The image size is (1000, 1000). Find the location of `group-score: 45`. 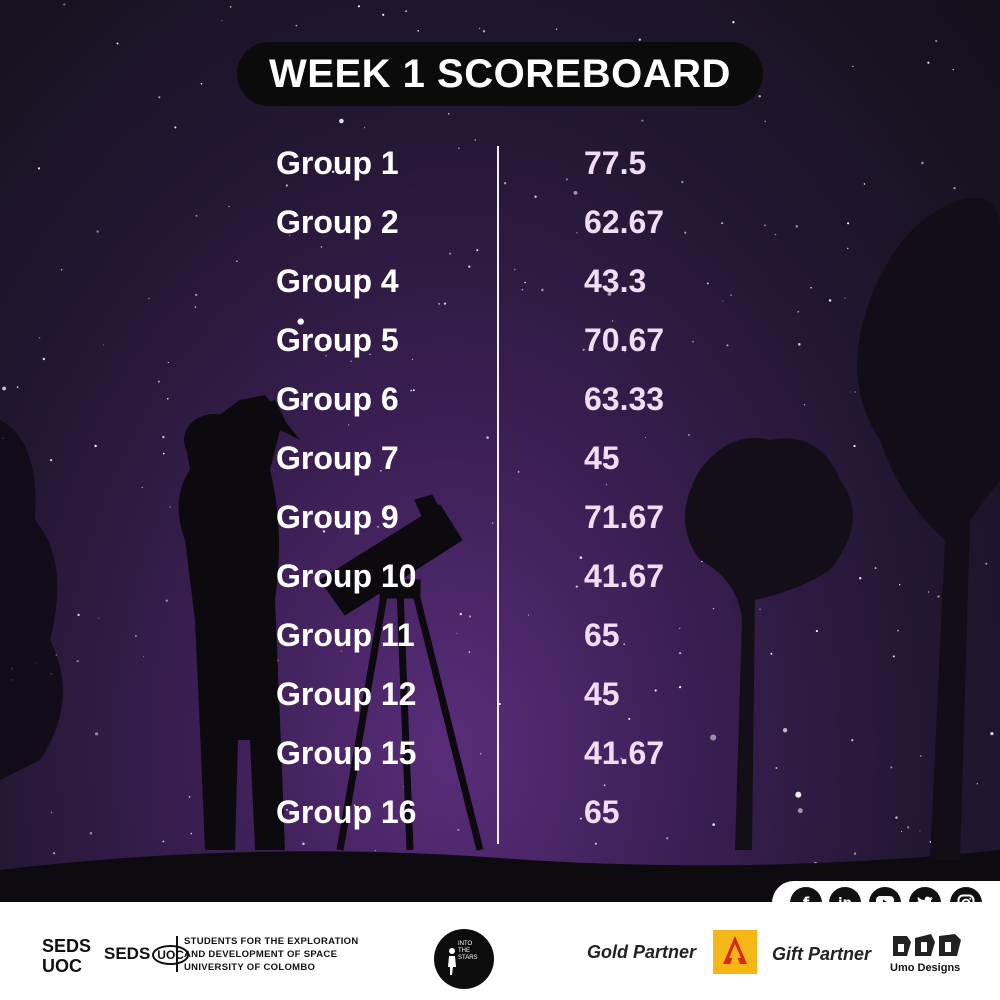

group-score: 45 is located at coordinates (602, 458).